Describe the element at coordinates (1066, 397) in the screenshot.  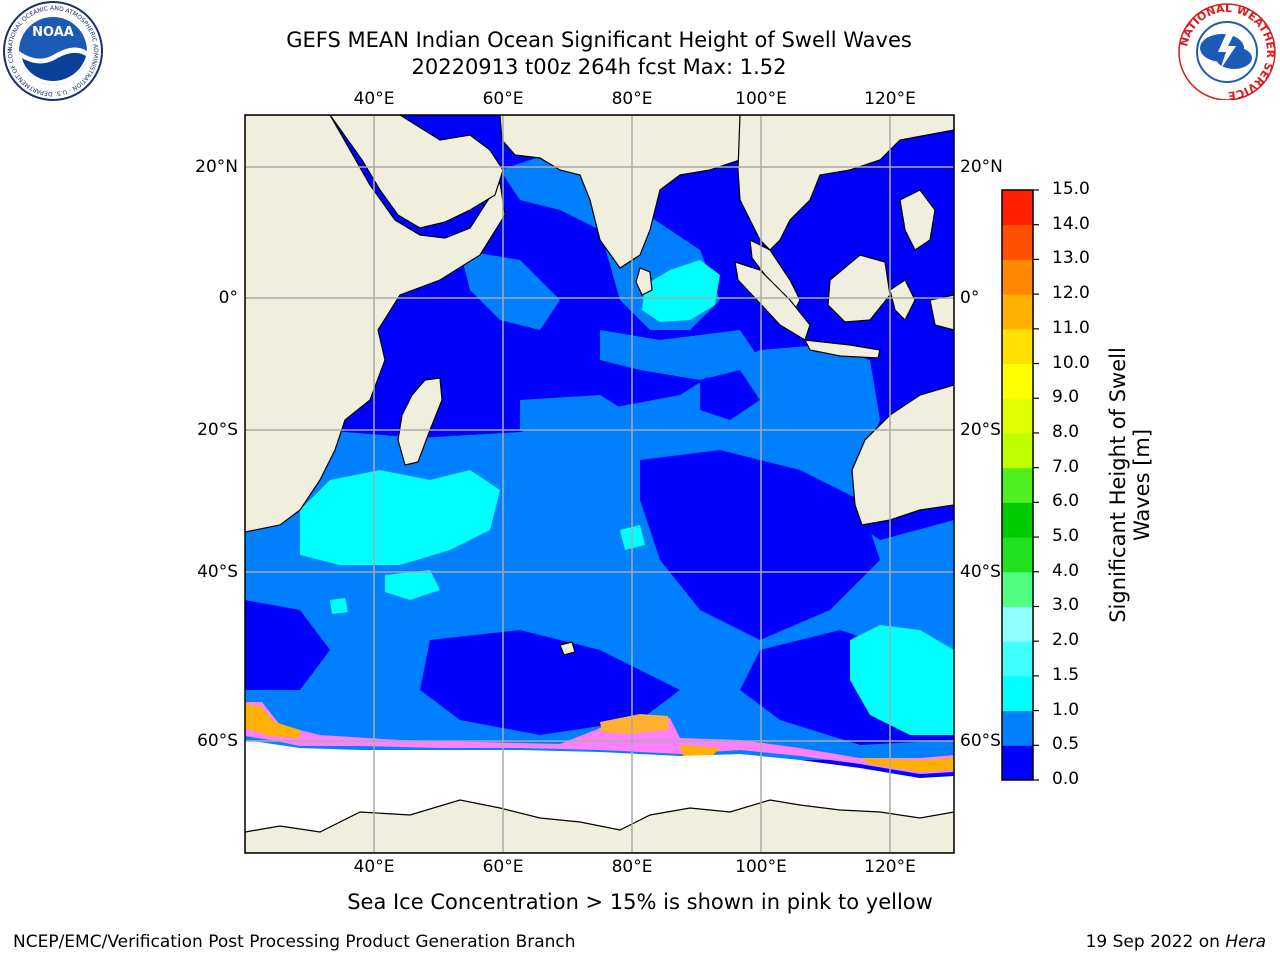
I see `colorbar-tick-label: 9.0` at that location.